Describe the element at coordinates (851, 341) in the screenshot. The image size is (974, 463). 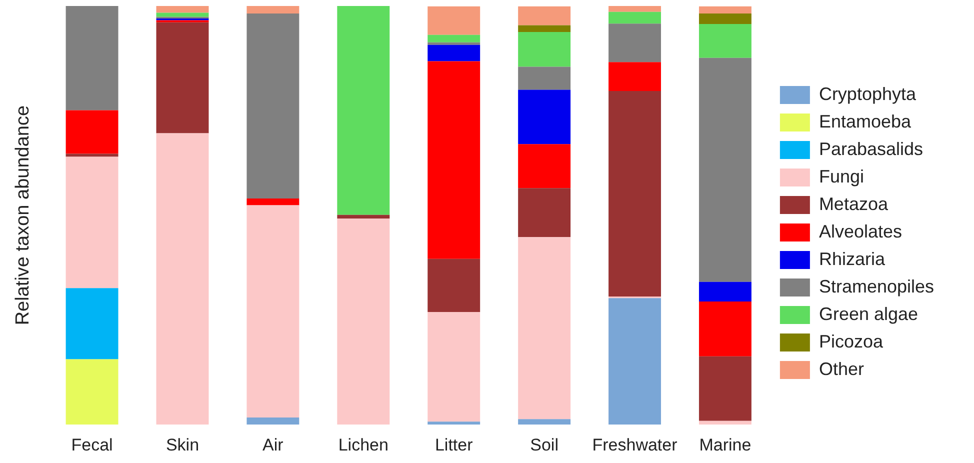
I see `legend-label: Picozoa` at that location.